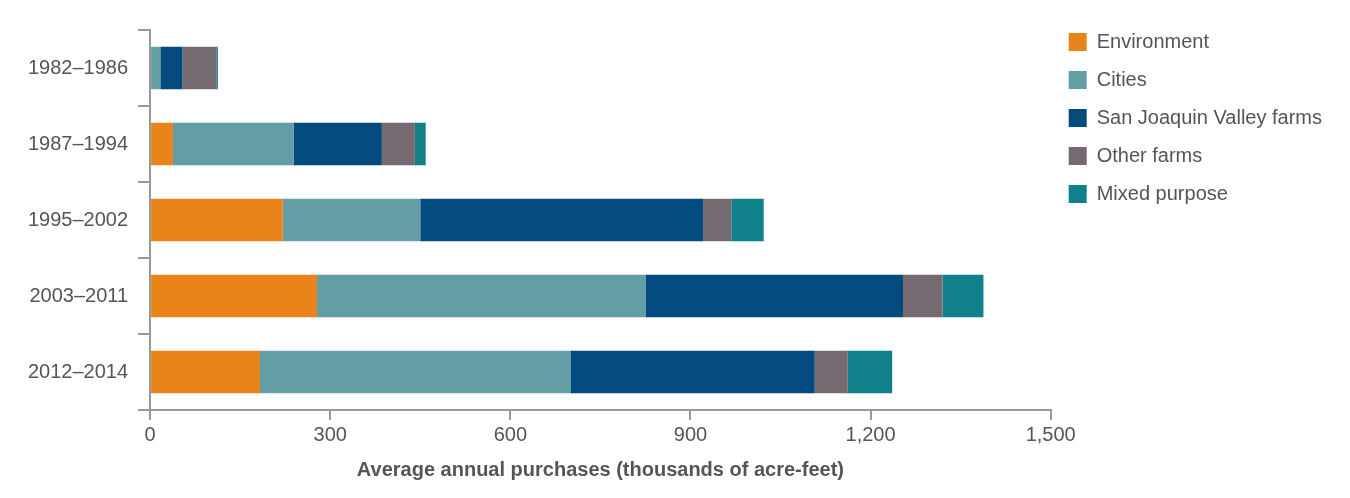 The image size is (1350, 498). I want to click on x-tick-label: 300, so click(330, 433).